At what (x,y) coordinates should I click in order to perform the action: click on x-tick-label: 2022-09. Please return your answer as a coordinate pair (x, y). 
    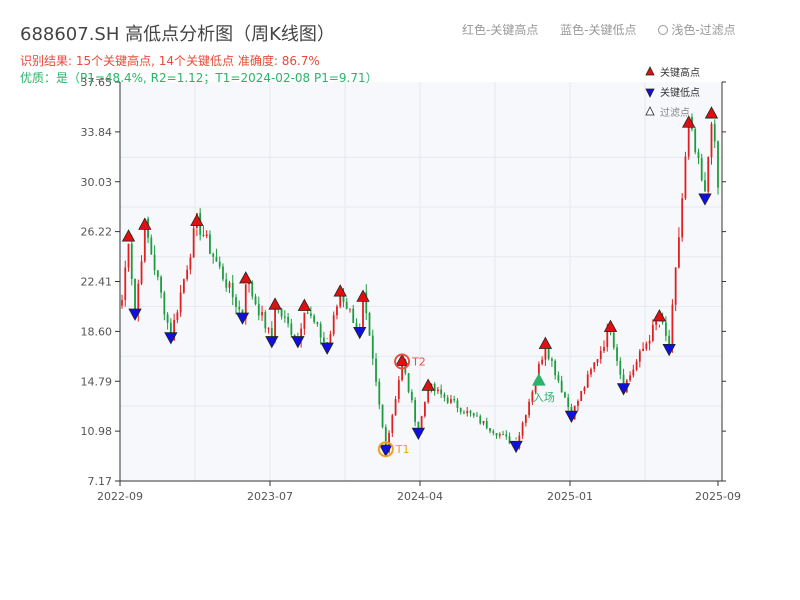
    Looking at the image, I should click on (120, 496).